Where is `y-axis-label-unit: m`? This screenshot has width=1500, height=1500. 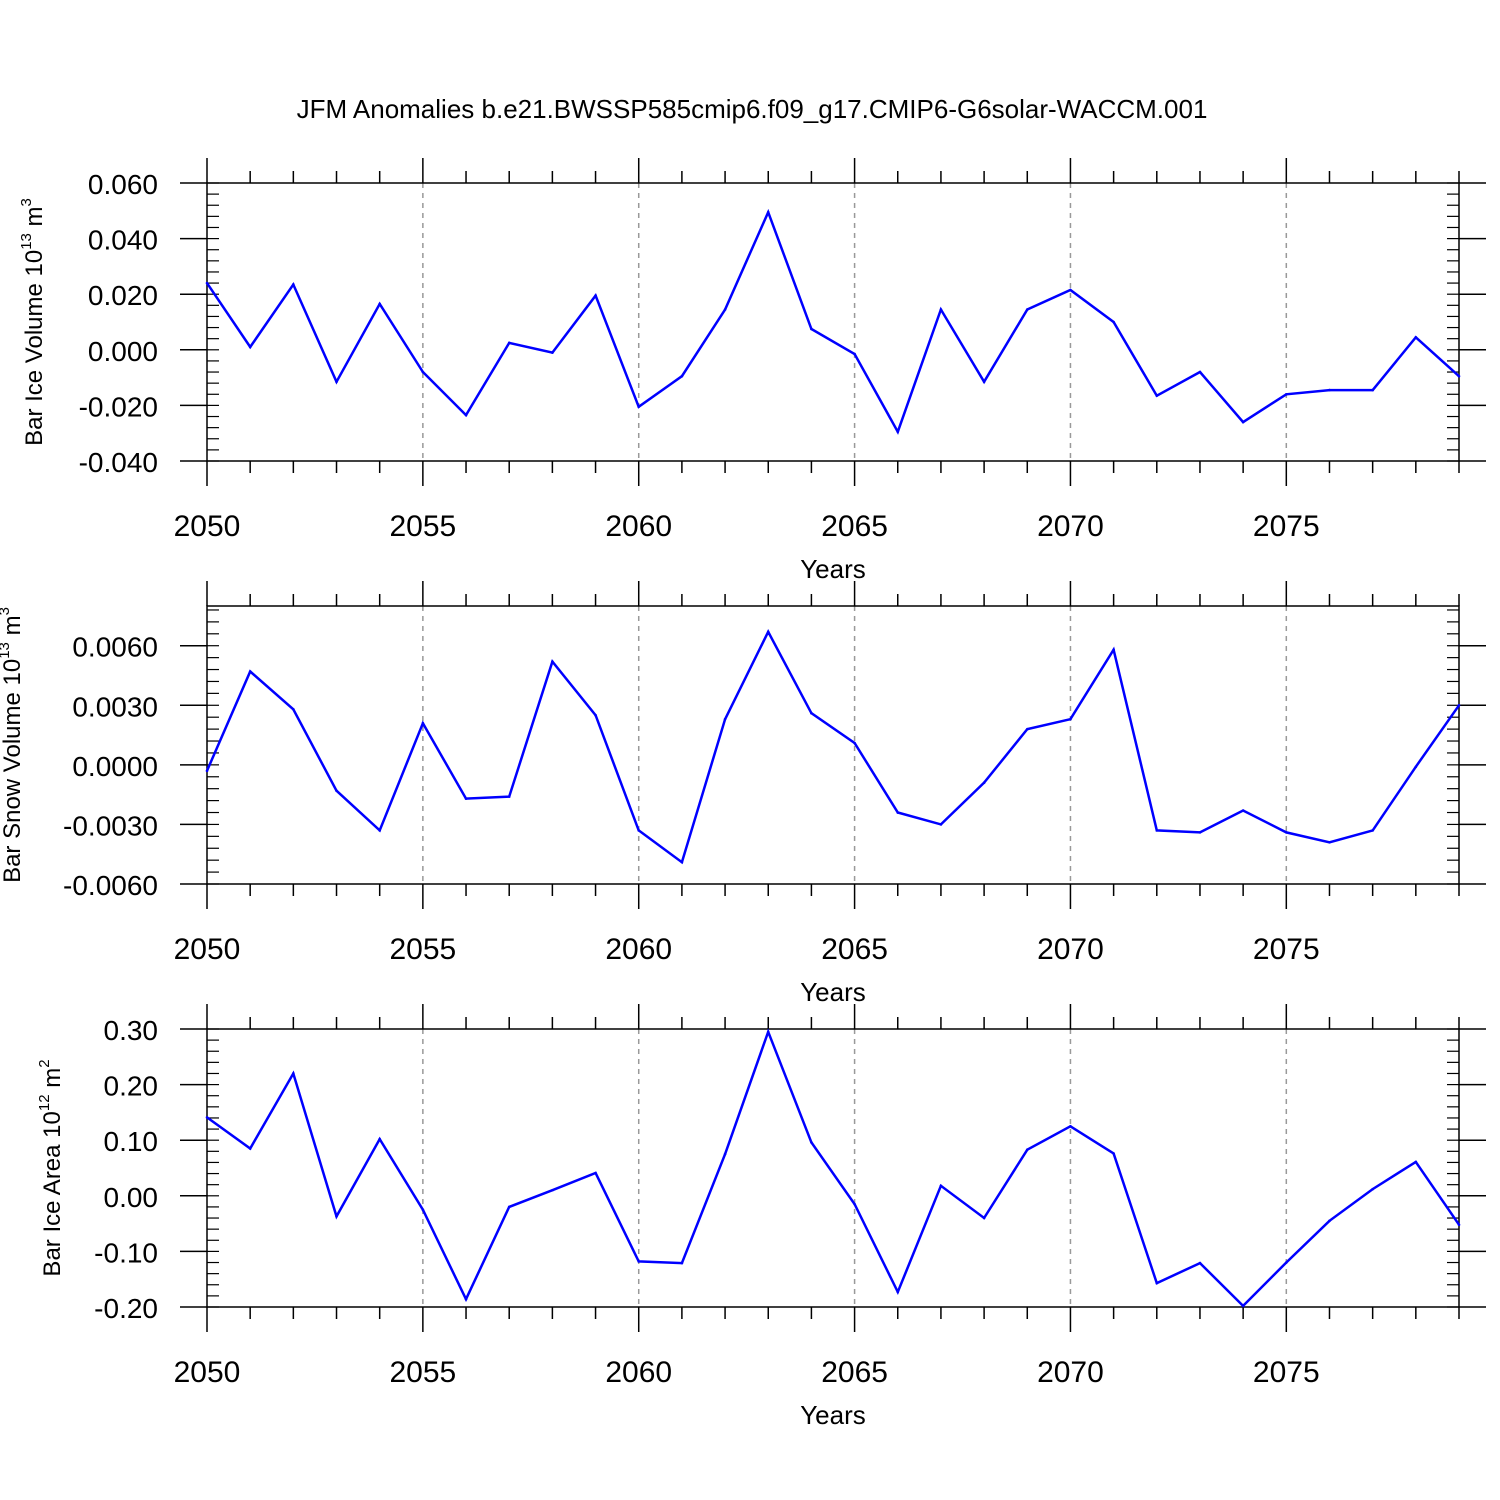 y-axis-label-unit: m is located at coordinates (34, 219).